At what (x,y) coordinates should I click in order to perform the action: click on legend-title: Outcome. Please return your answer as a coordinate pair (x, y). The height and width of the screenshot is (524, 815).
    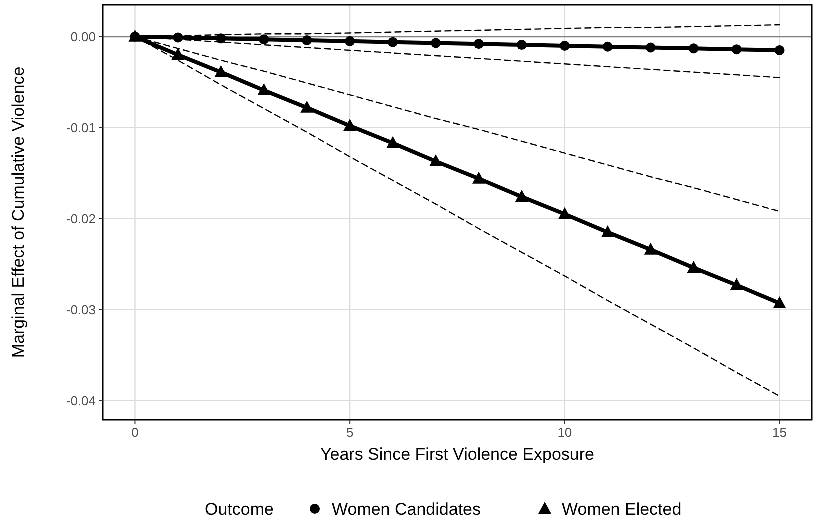
    Looking at the image, I should click on (239, 509).